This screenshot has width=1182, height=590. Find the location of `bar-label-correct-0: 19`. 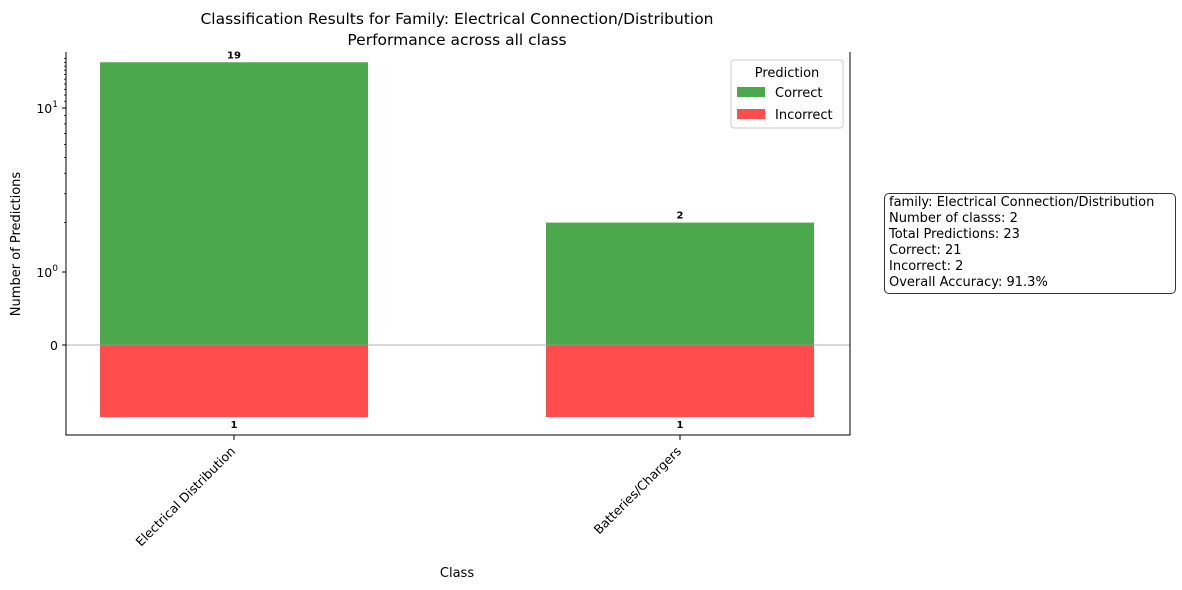

bar-label-correct-0: 19 is located at coordinates (234, 55).